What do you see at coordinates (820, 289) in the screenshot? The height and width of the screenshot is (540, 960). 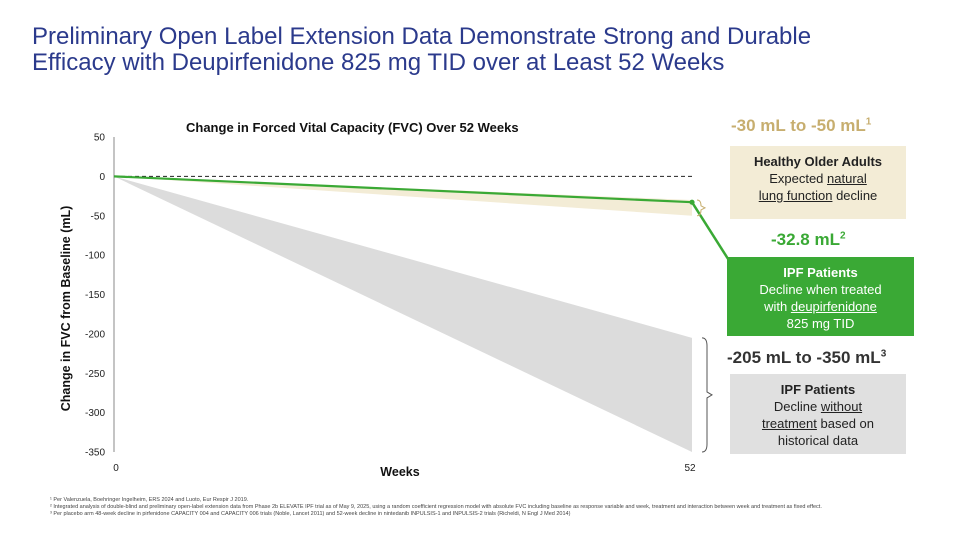 I see `ipf-treated-line1: Decline when treated` at bounding box center [820, 289].